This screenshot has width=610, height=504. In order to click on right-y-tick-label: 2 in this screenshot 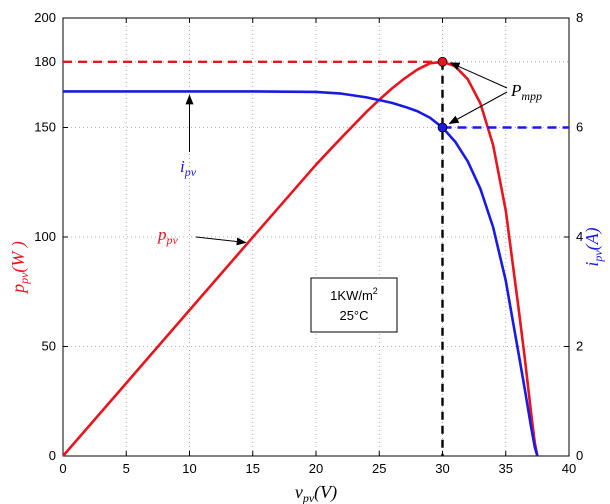, I will do `click(579, 346)`.